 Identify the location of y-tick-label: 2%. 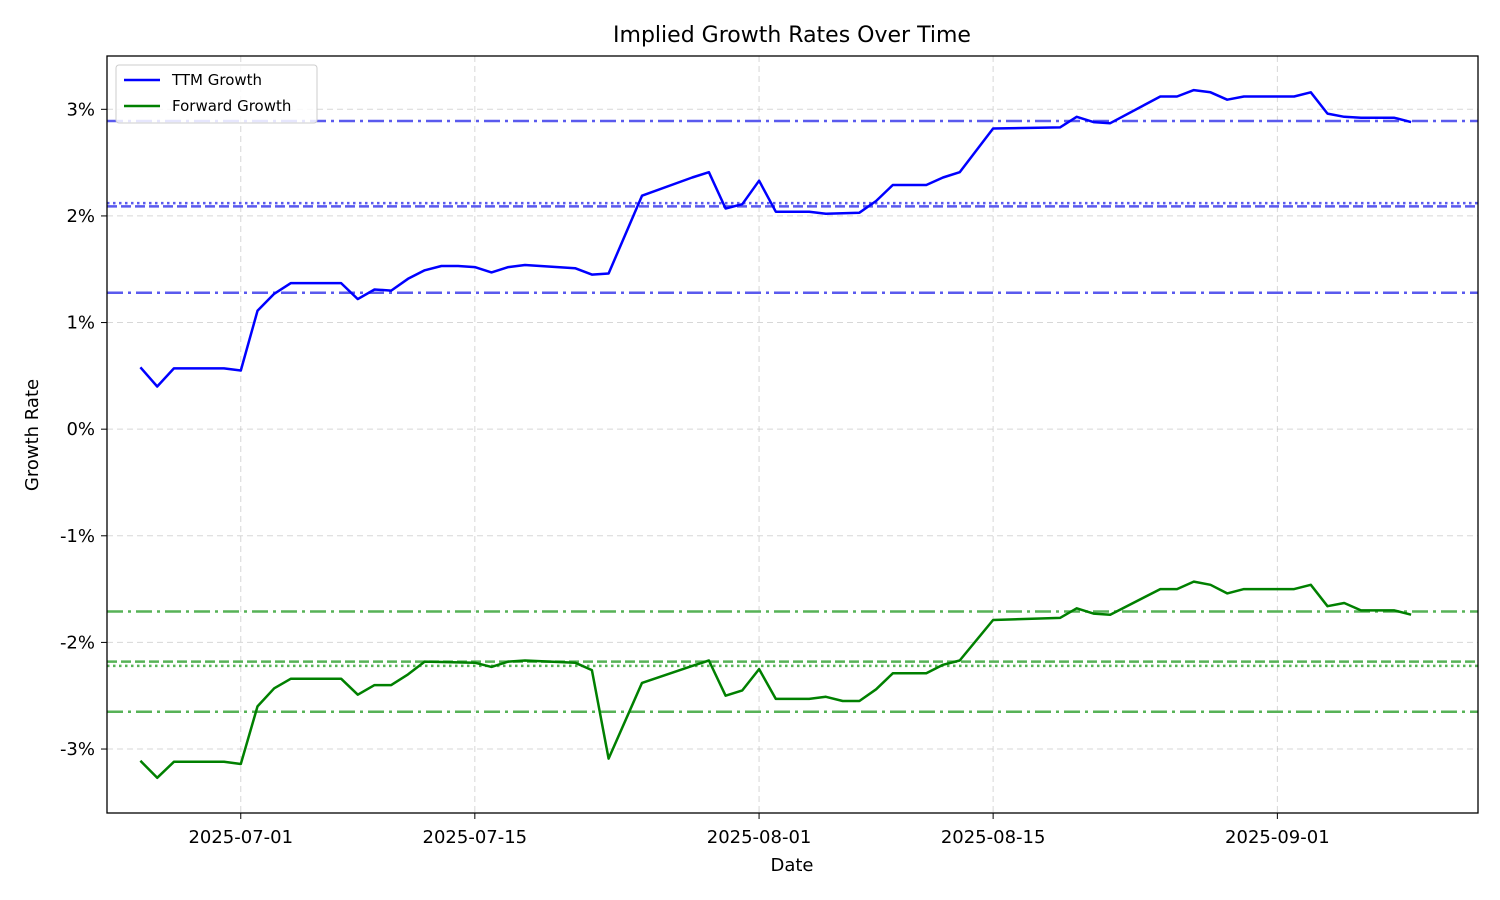
(80, 216).